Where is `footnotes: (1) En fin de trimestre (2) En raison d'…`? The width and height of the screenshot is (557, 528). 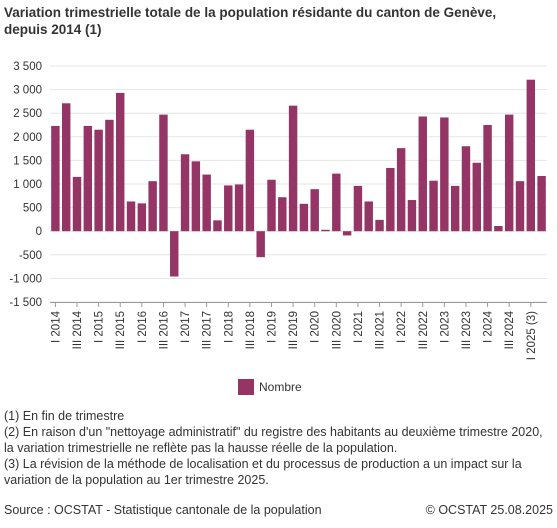 footnotes: (1) En fin de trimestre (2) En raison d'… is located at coordinates (278, 448).